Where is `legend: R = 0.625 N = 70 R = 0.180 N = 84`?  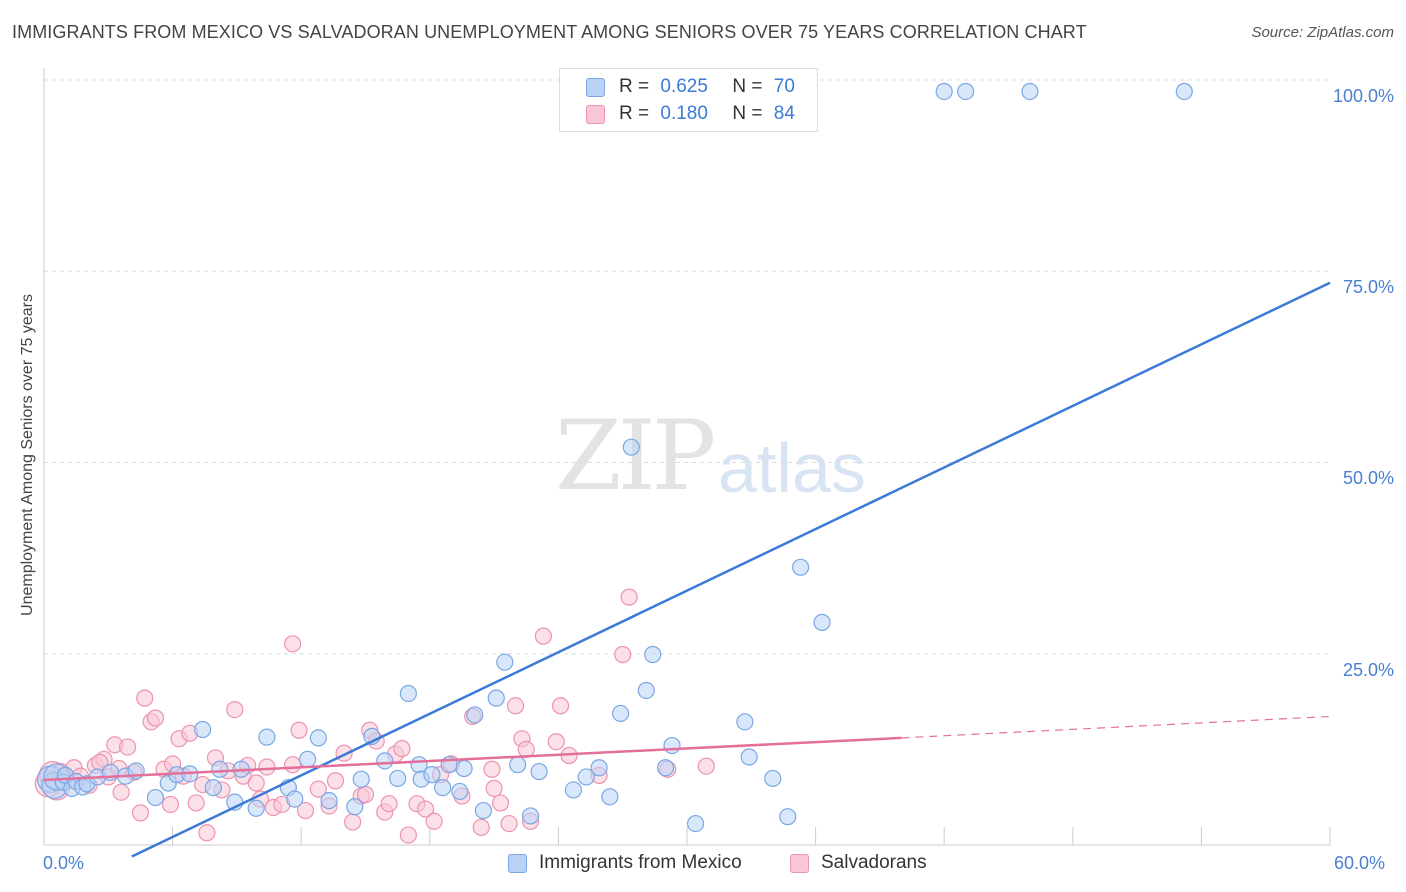 legend: R = 0.625 N = 70 R = 0.180 N = 84 is located at coordinates (688, 100).